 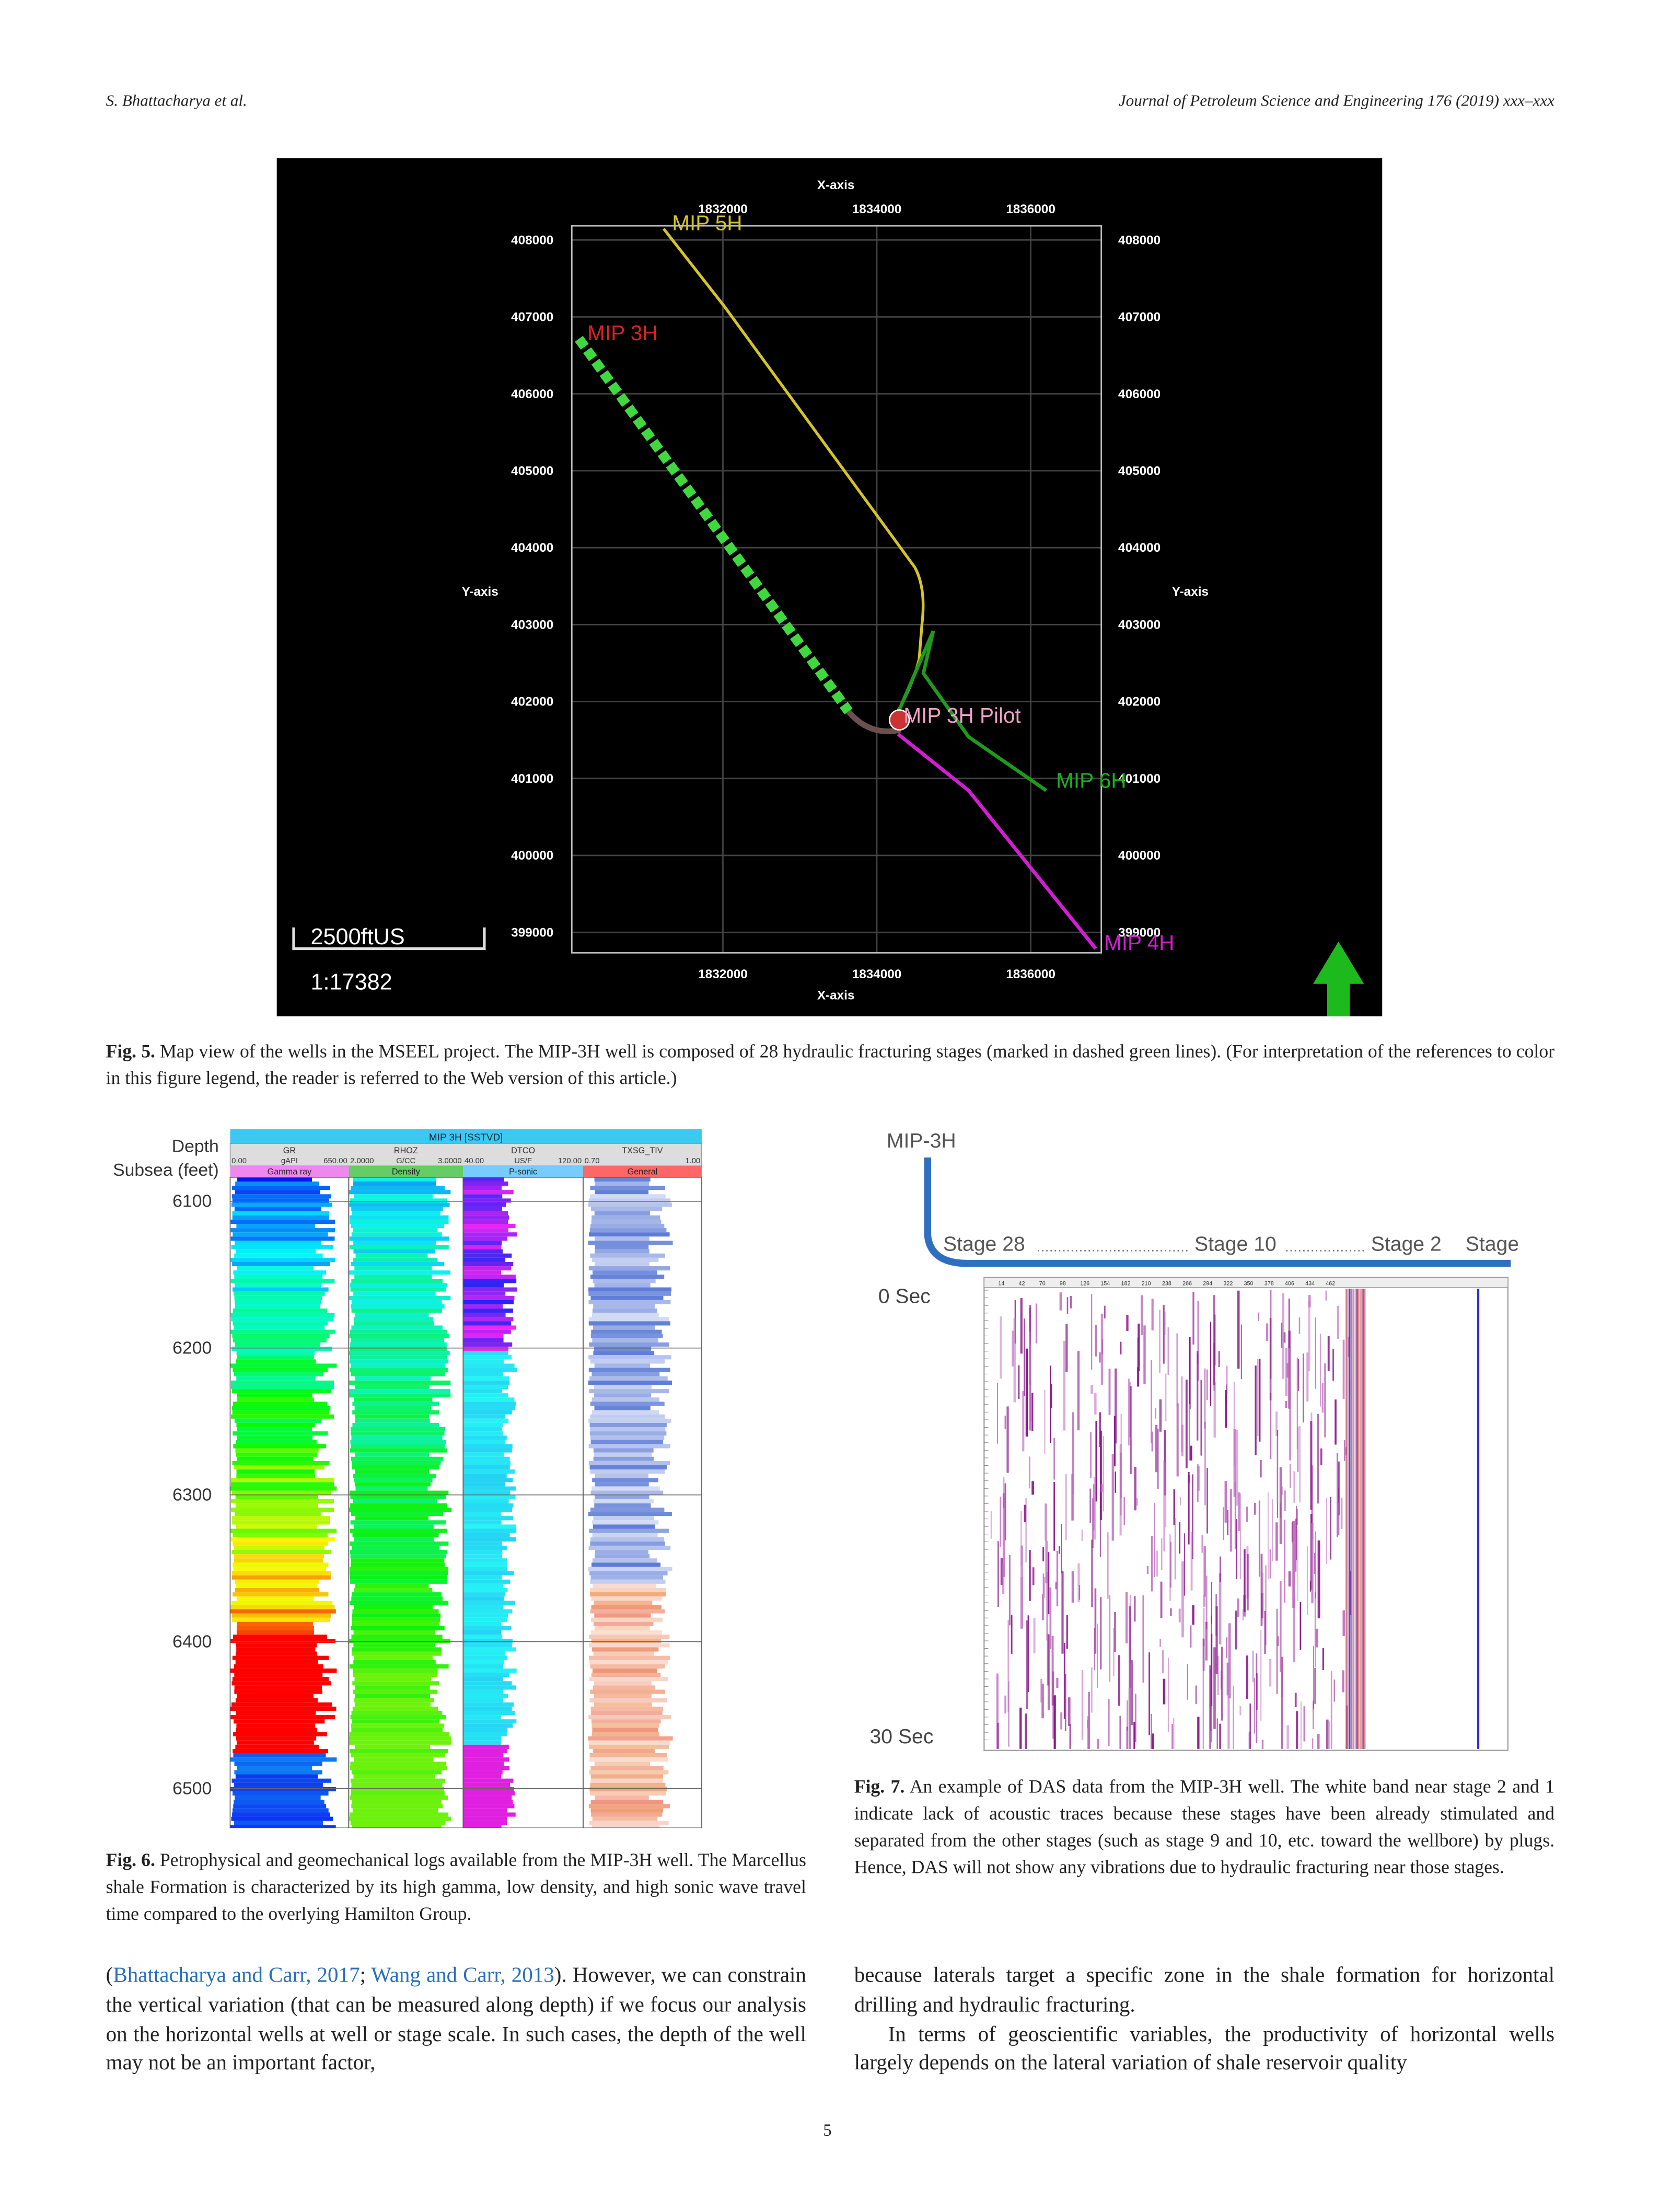 What do you see at coordinates (1310, 1284) in the screenshot?
I see `trace-tick: 434` at bounding box center [1310, 1284].